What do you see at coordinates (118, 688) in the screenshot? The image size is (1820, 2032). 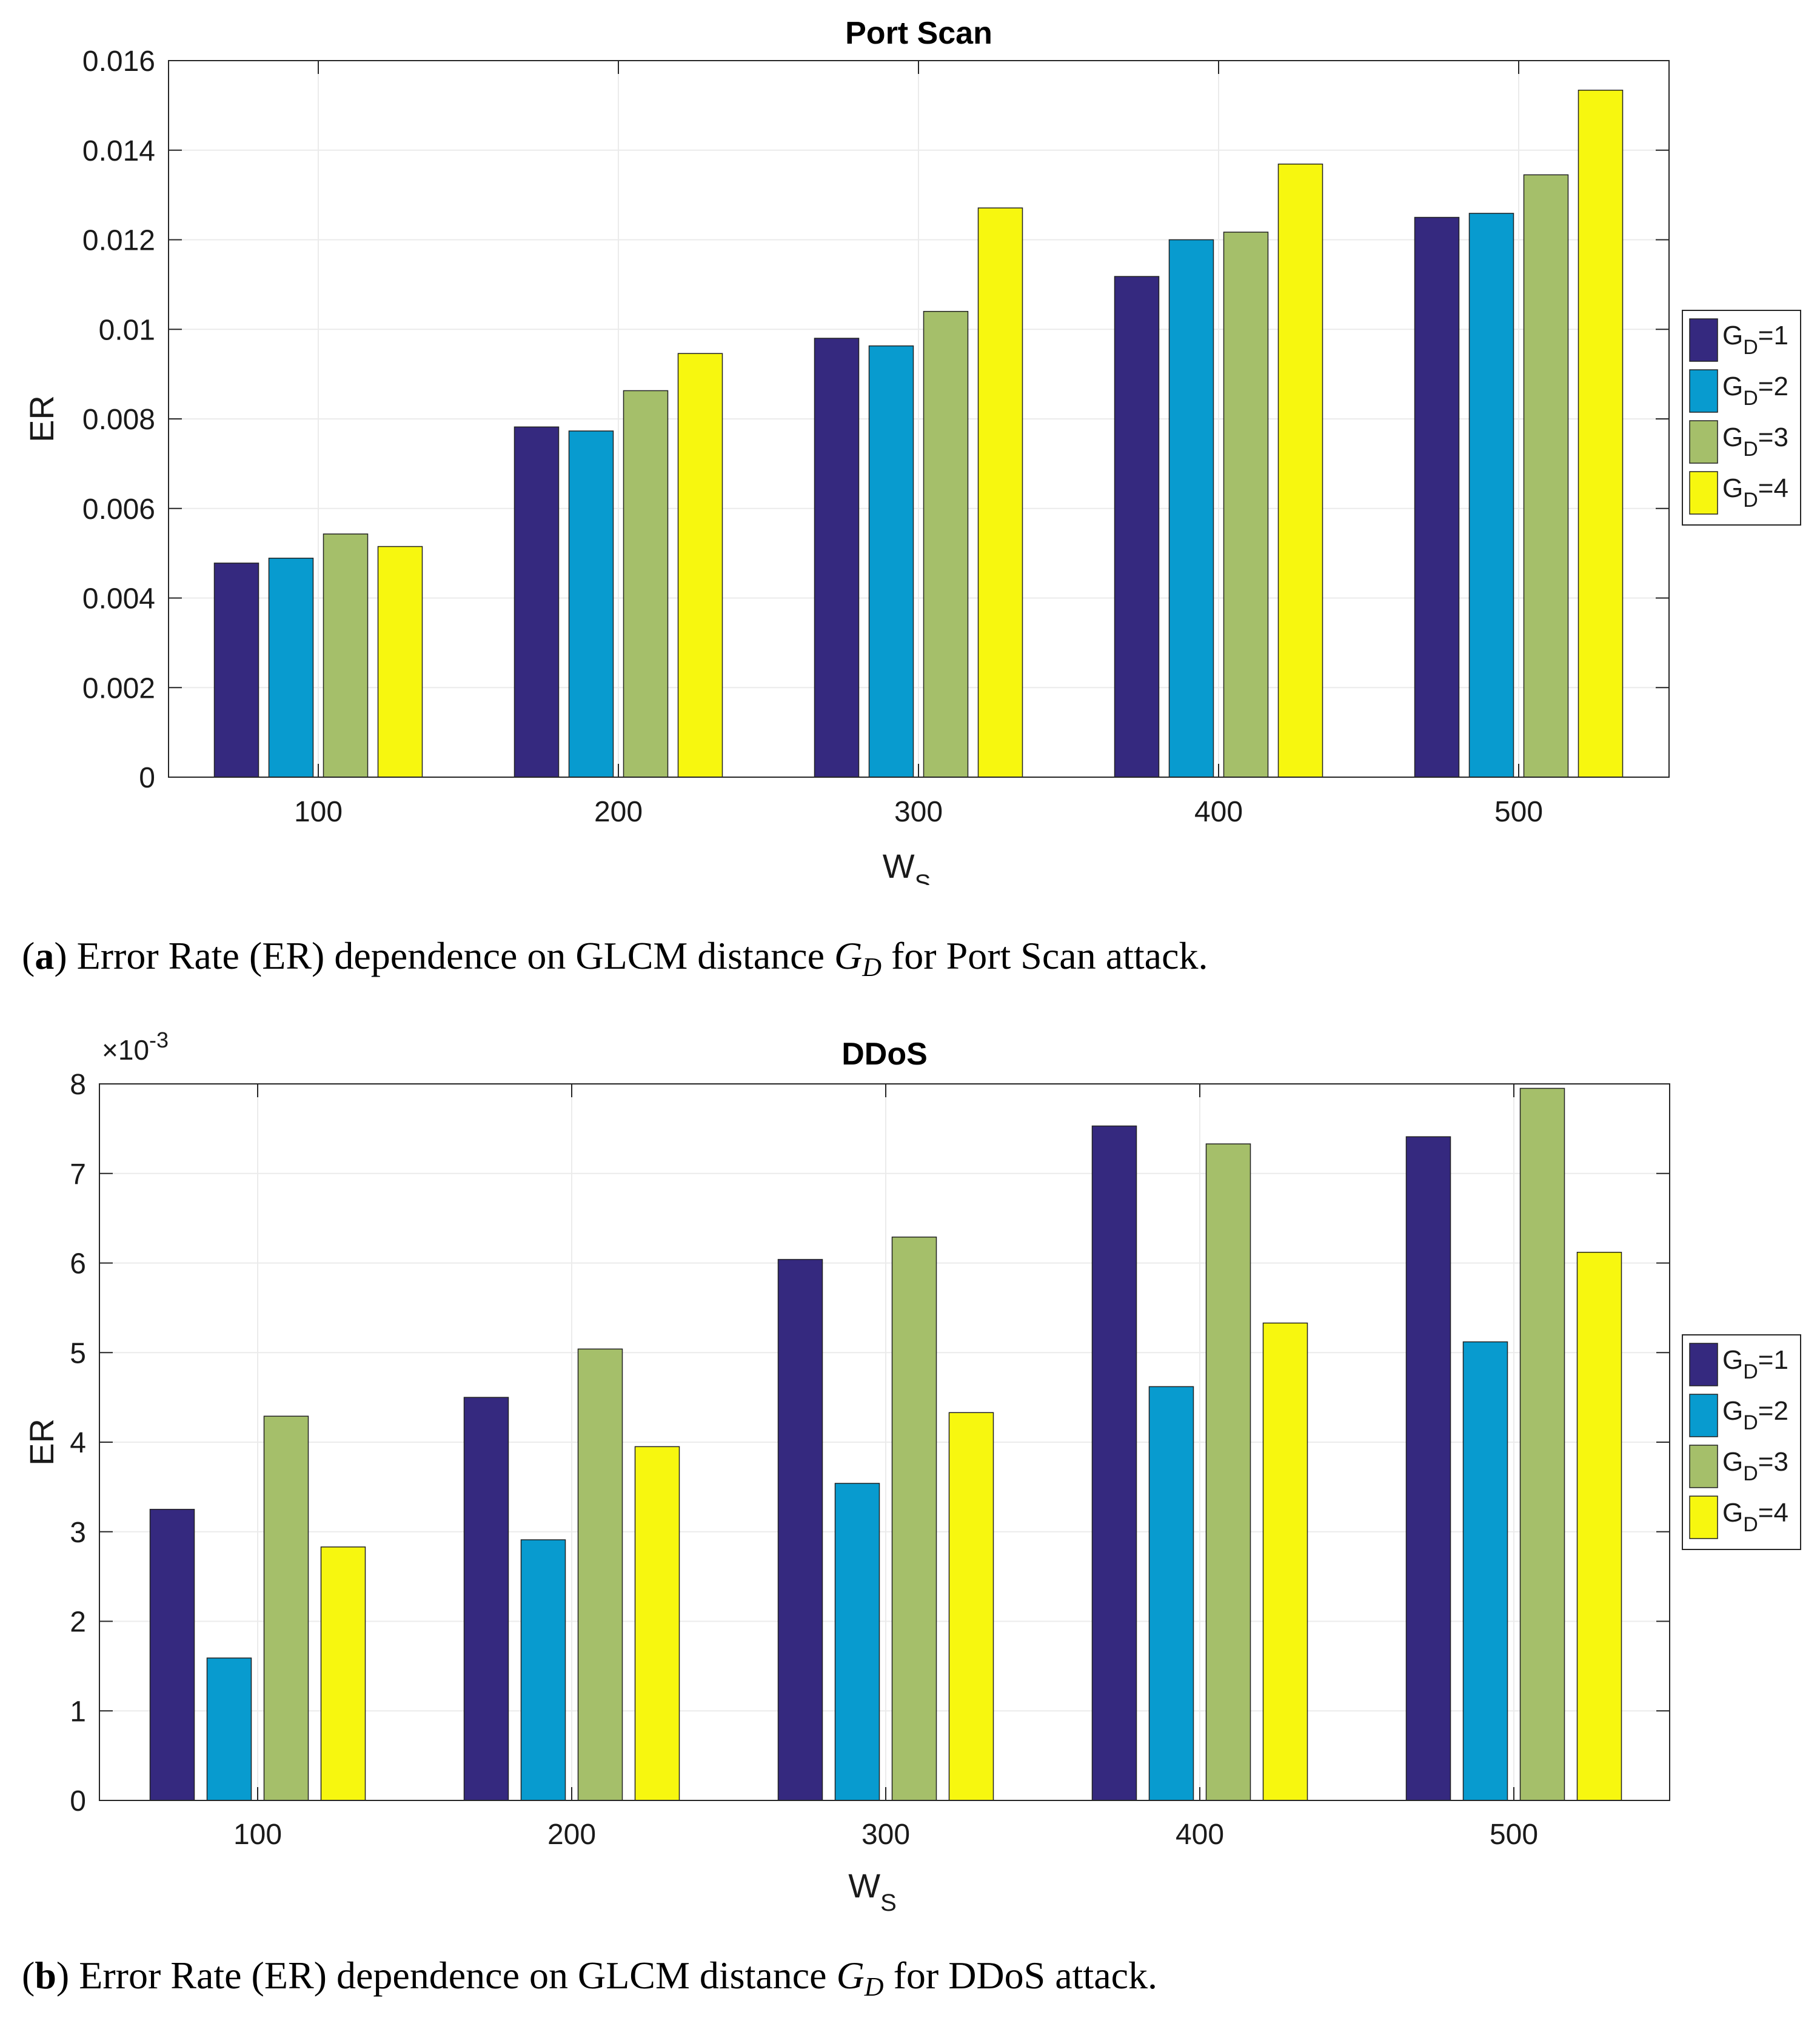 I see `c0-ytick-label: 0.002` at bounding box center [118, 688].